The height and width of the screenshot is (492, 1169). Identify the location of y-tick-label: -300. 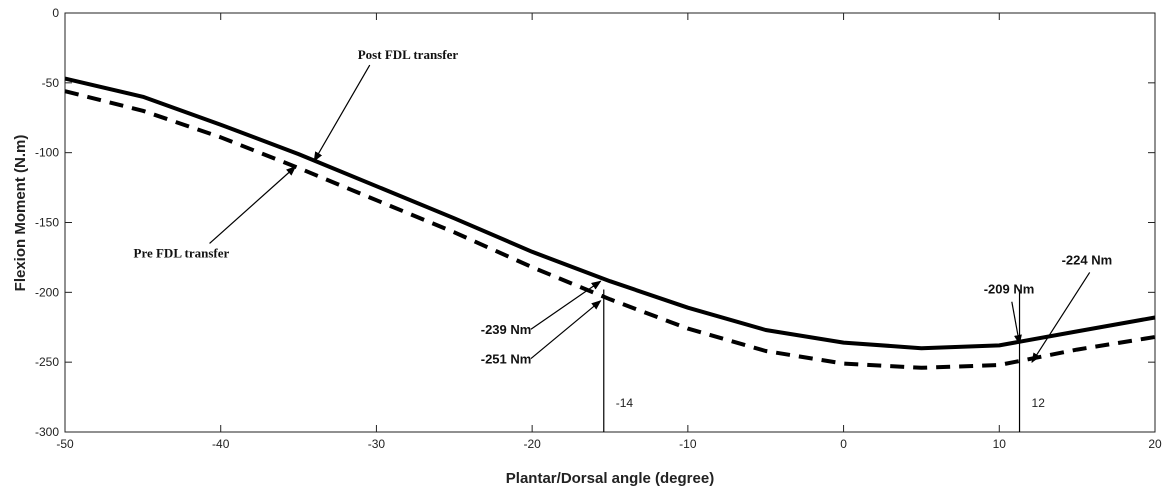
(47, 432).